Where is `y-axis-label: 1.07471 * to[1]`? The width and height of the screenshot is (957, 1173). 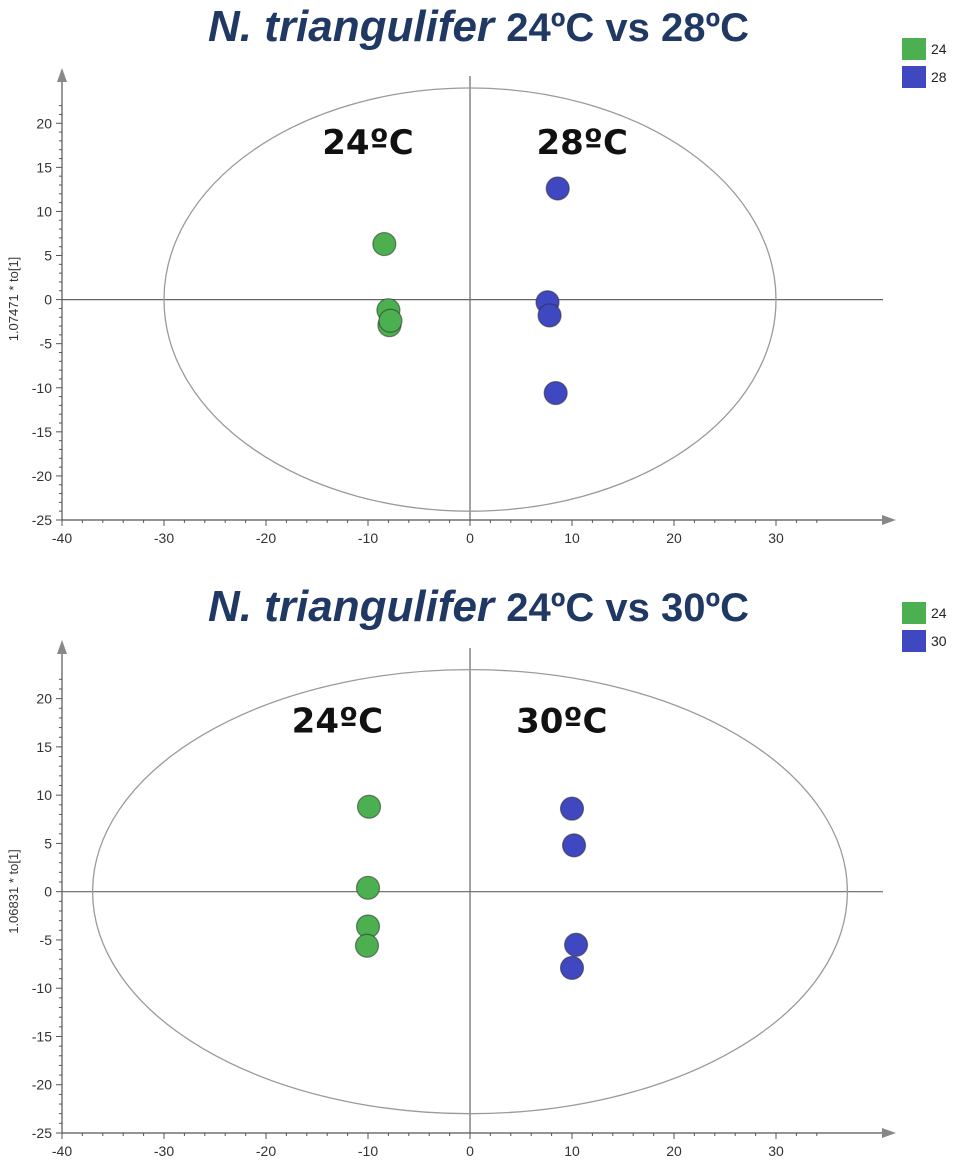 y-axis-label: 1.07471 * to[1] is located at coordinates (13, 299).